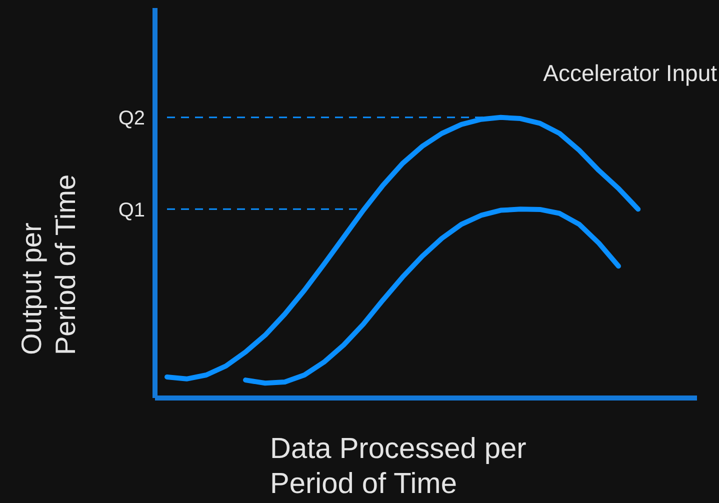 This screenshot has height=503, width=719. I want to click on y-axis-title: Output per Period of Time, so click(48, 264).